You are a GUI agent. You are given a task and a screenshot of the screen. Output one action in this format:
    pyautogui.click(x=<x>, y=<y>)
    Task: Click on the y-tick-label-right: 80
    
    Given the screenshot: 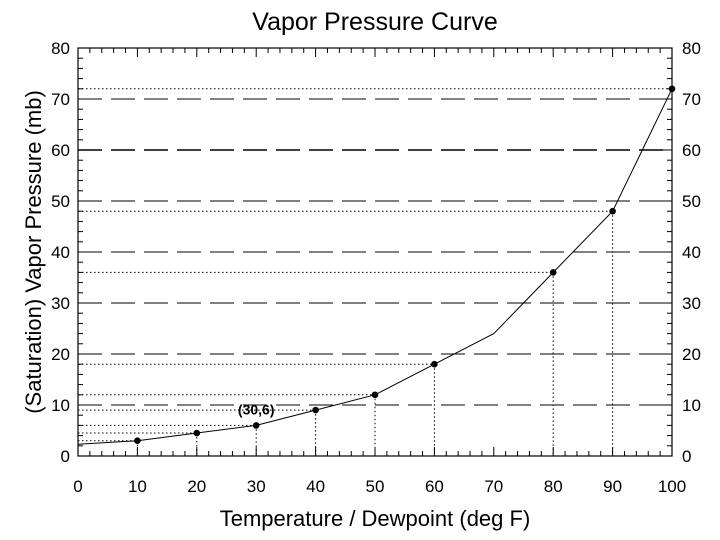 What is the action you would take?
    pyautogui.click(x=691, y=48)
    